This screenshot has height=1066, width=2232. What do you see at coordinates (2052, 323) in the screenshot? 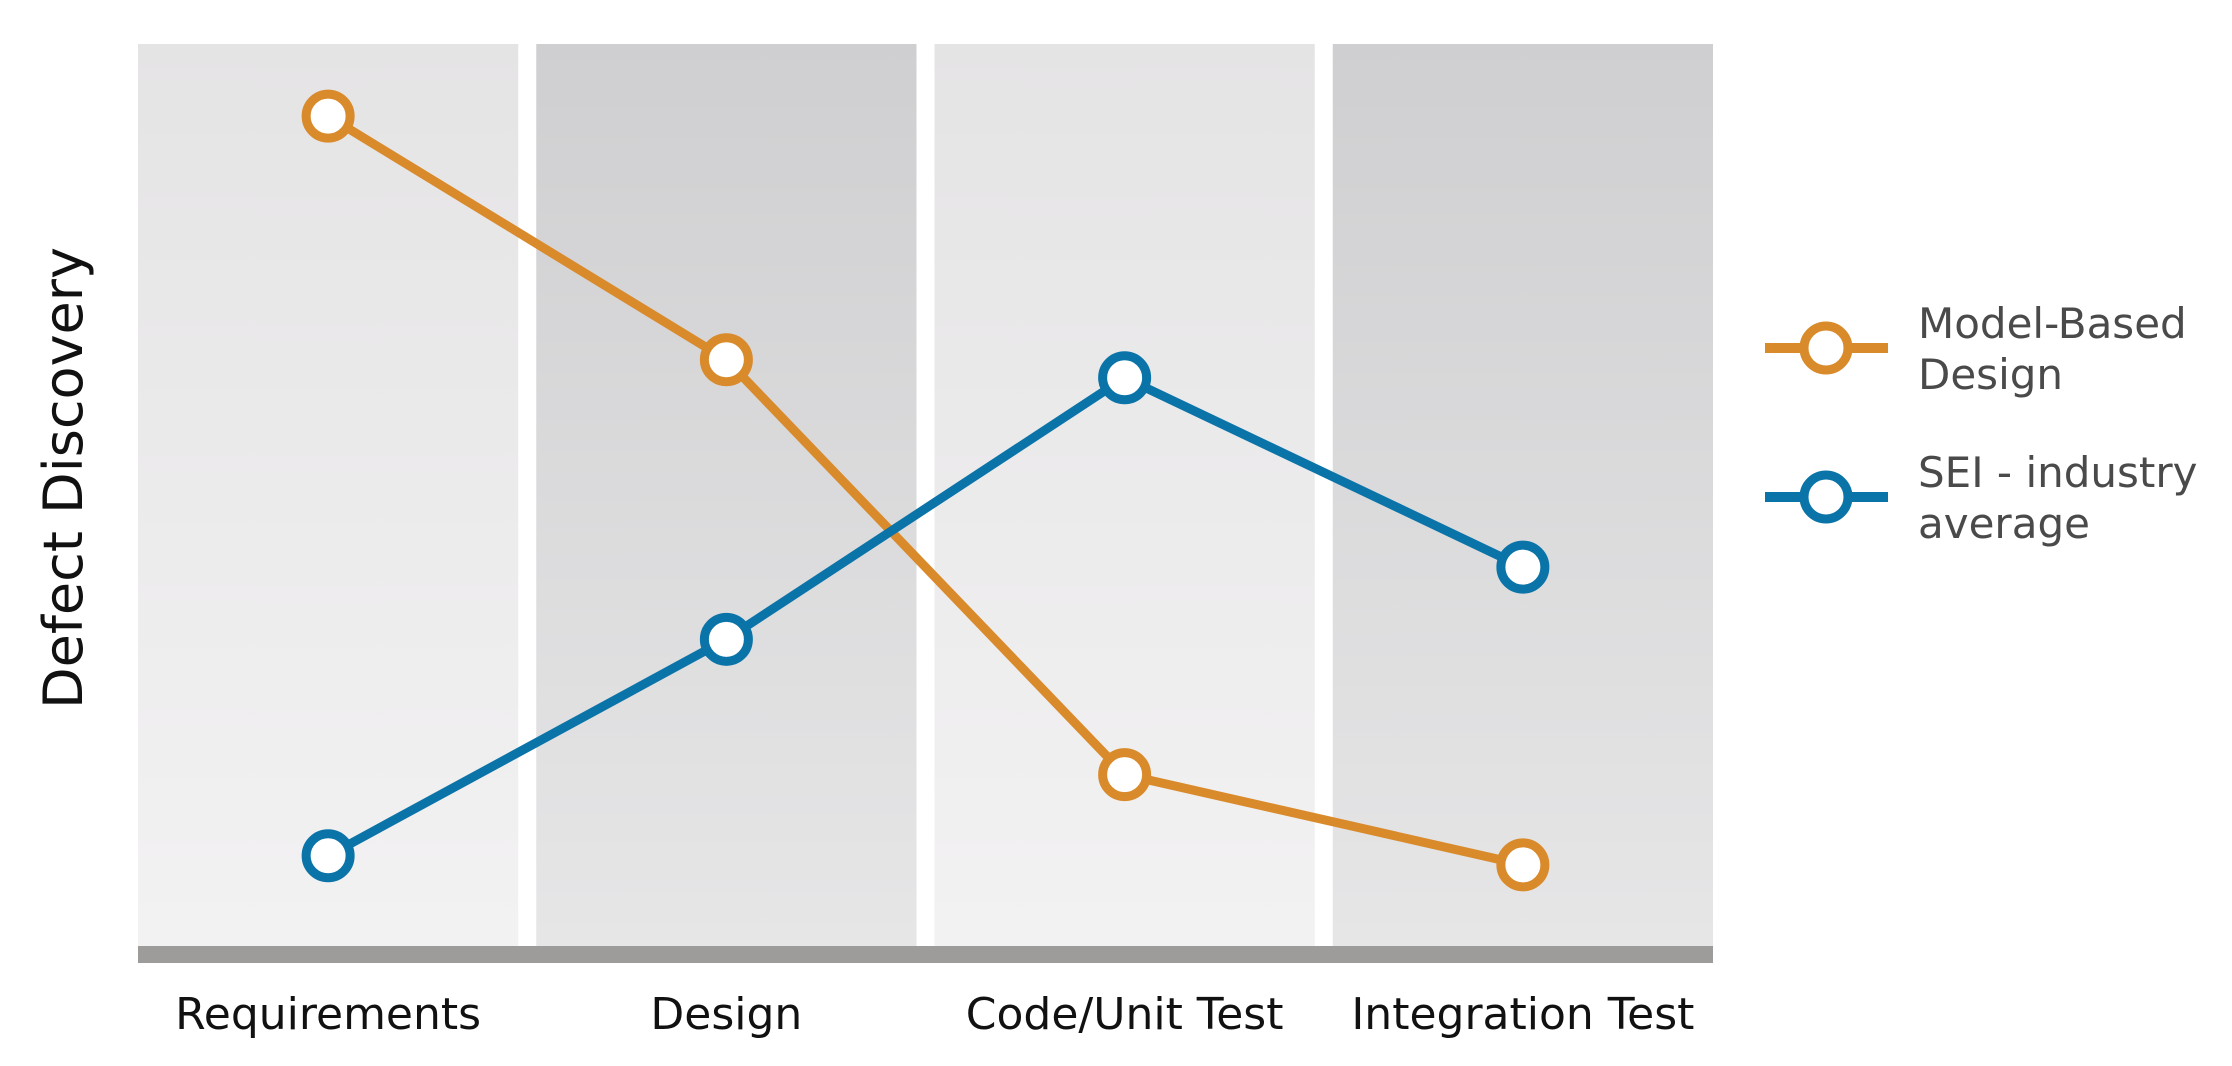
I see `legend-label: Model-Based` at bounding box center [2052, 323].